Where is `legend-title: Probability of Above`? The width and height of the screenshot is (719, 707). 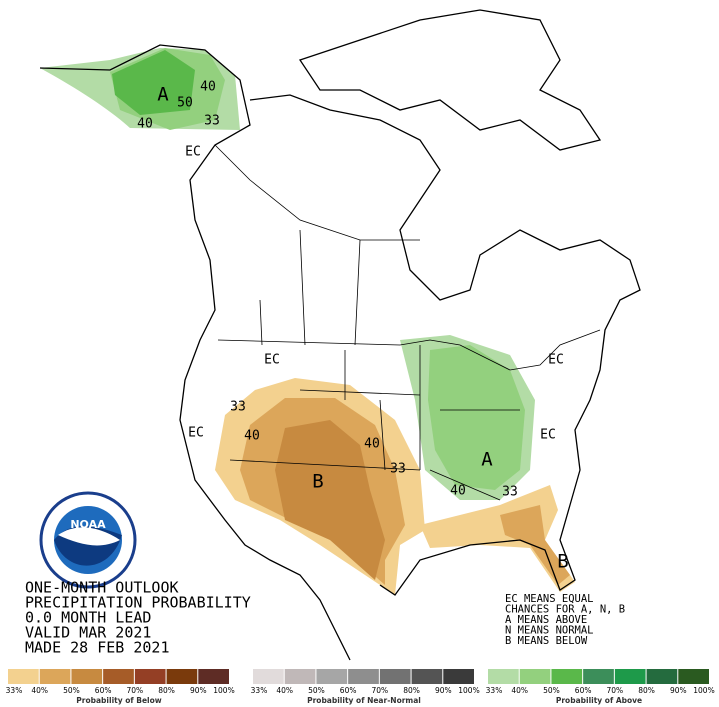
legend-title: Probability of Above is located at coordinates (599, 700).